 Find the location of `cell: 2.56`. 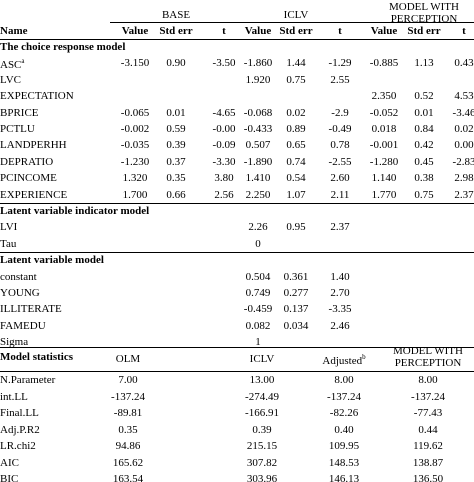

cell: 2.56 is located at coordinates (224, 194).